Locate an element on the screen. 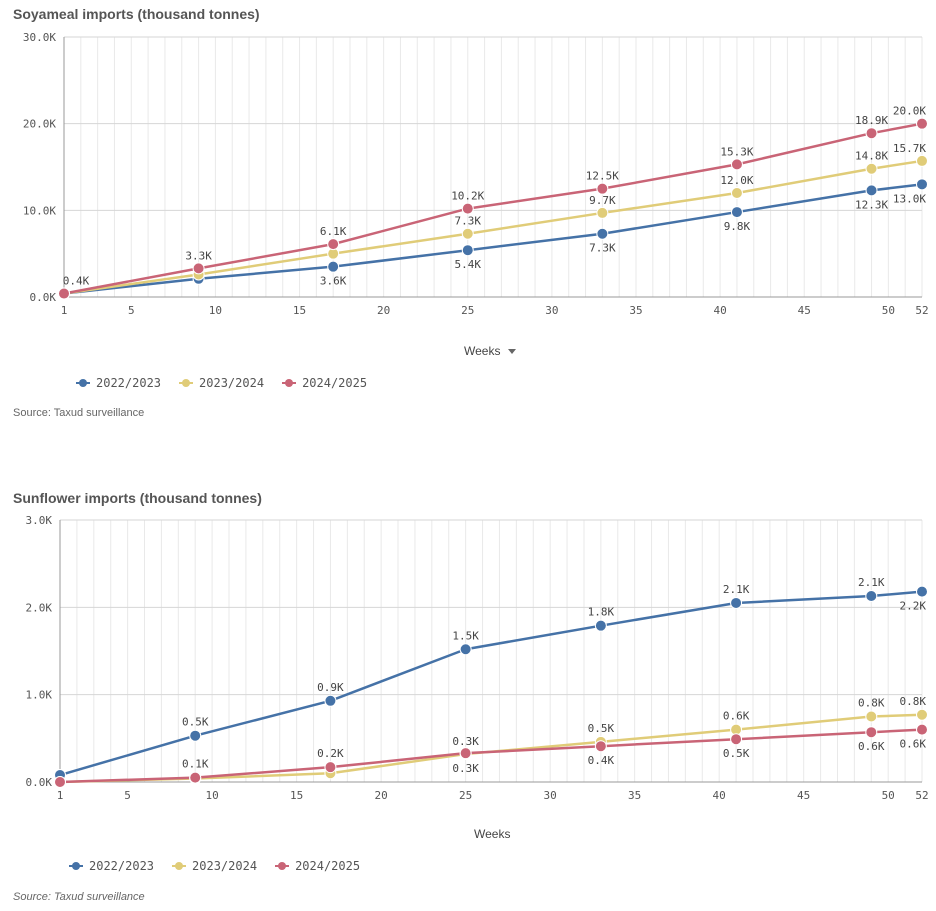  data-label: 0.3K is located at coordinates (465, 741).